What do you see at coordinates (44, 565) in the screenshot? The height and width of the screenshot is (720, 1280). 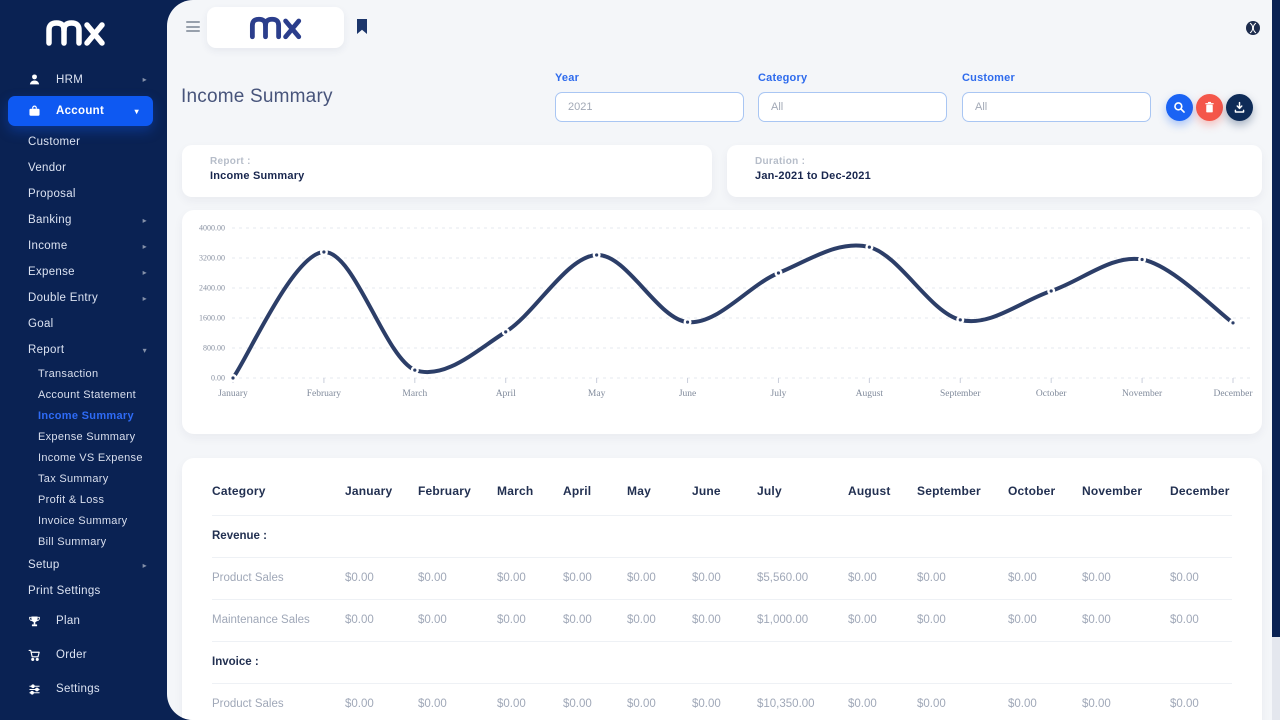 I see `sidebar-item-label: Setup` at bounding box center [44, 565].